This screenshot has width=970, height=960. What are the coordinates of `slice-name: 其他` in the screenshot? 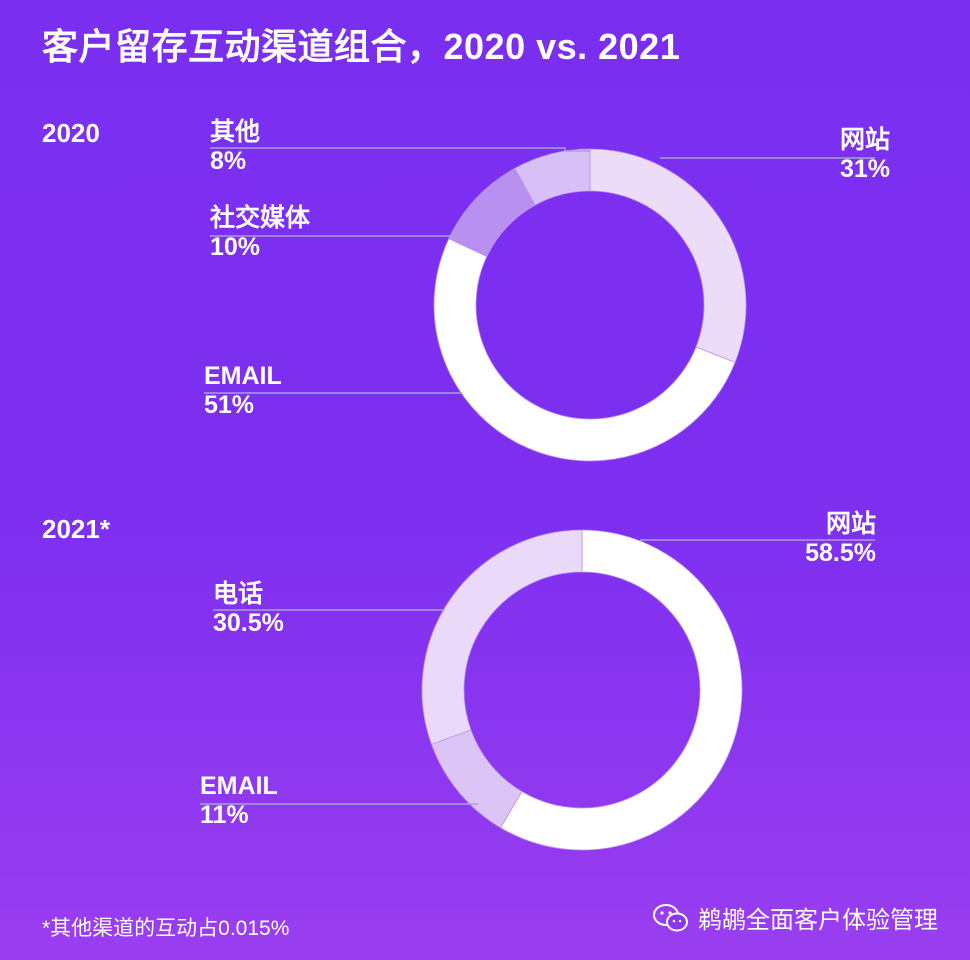 It's located at (235, 132).